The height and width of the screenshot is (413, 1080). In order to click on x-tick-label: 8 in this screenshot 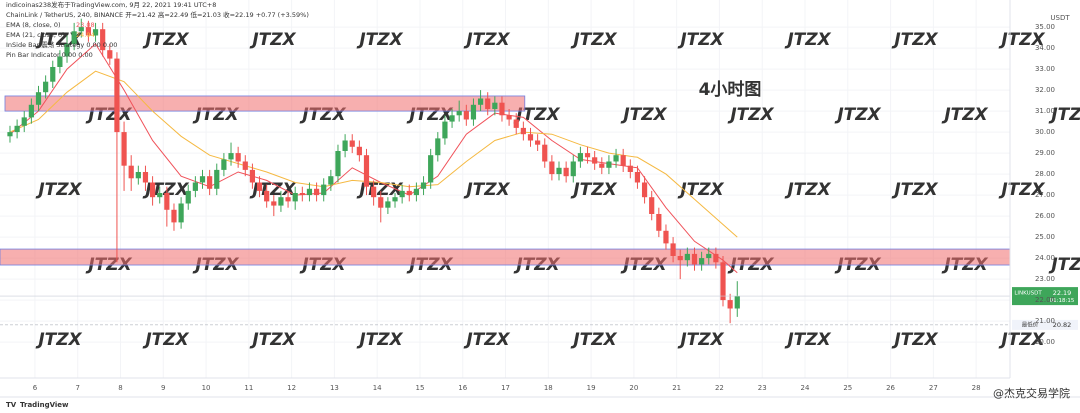, I will do `click(120, 388)`.